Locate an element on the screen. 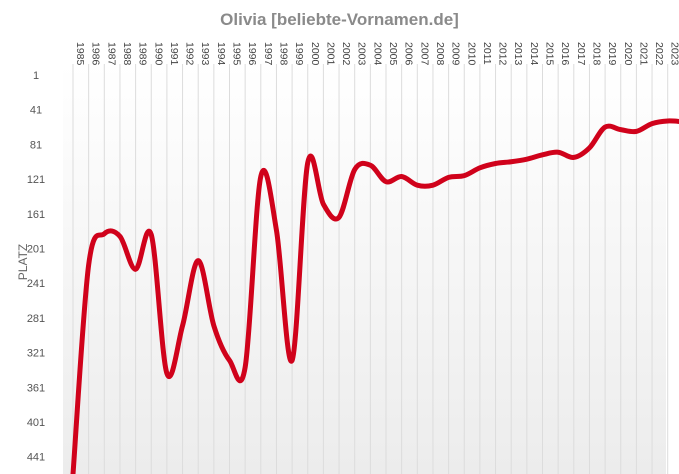 The width and height of the screenshot is (679, 474). x-tick-label: 2008 is located at coordinates (440, 54).